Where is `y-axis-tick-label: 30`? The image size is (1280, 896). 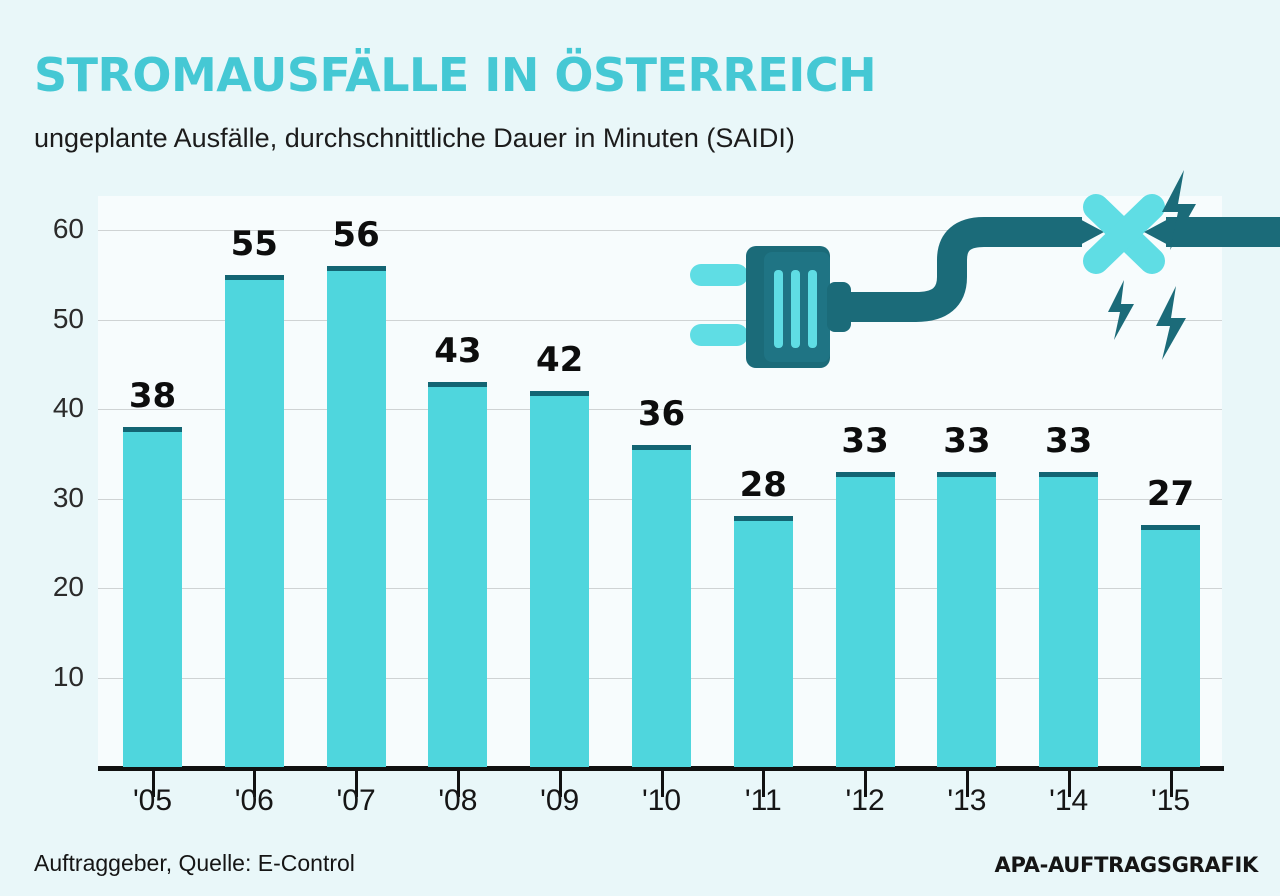 y-axis-tick-label: 30 is located at coordinates (68, 497).